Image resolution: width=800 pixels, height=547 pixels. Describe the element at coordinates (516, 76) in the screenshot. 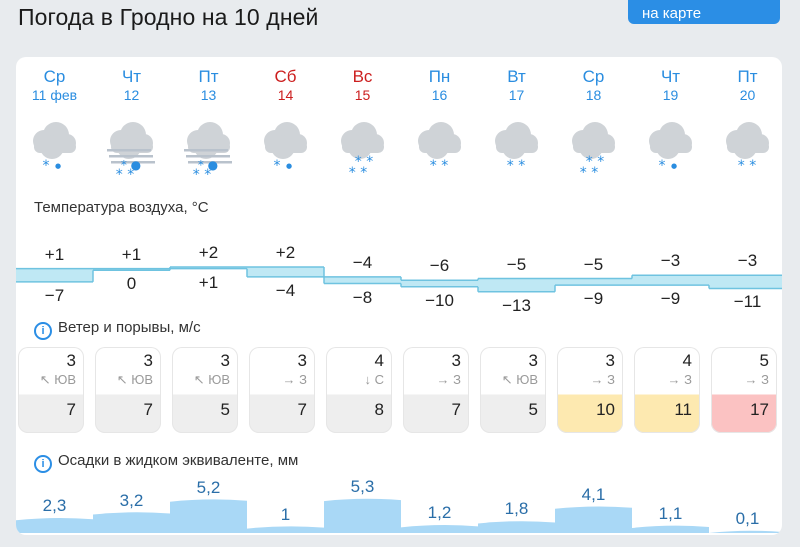

I see `day-name: Вт` at that location.